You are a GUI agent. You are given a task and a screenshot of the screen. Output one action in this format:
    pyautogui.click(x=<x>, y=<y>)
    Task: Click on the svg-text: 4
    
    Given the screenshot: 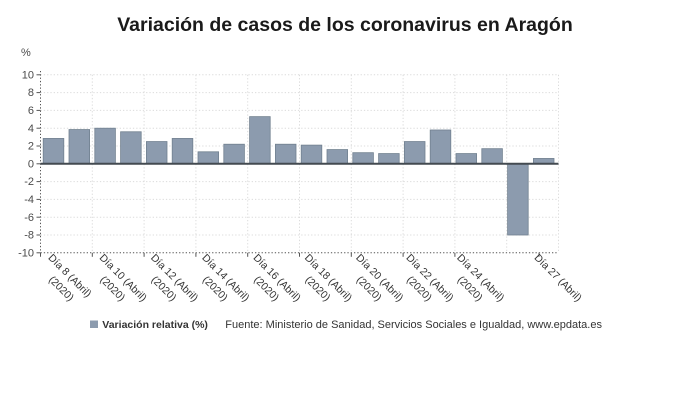 What is the action you would take?
    pyautogui.click(x=31, y=129)
    